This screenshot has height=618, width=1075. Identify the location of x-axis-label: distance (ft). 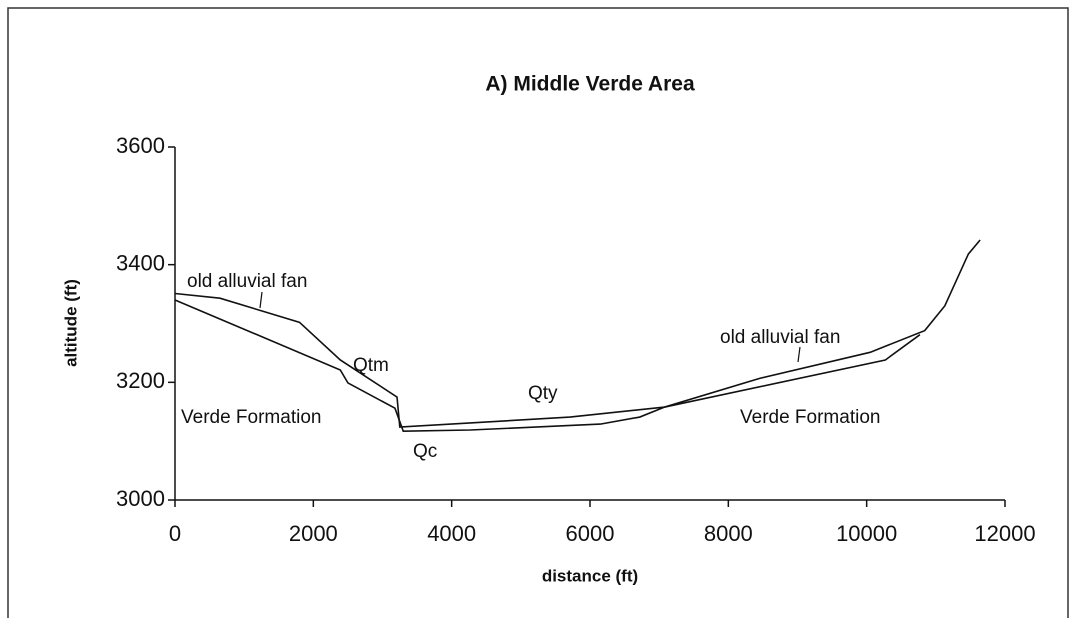
(590, 575).